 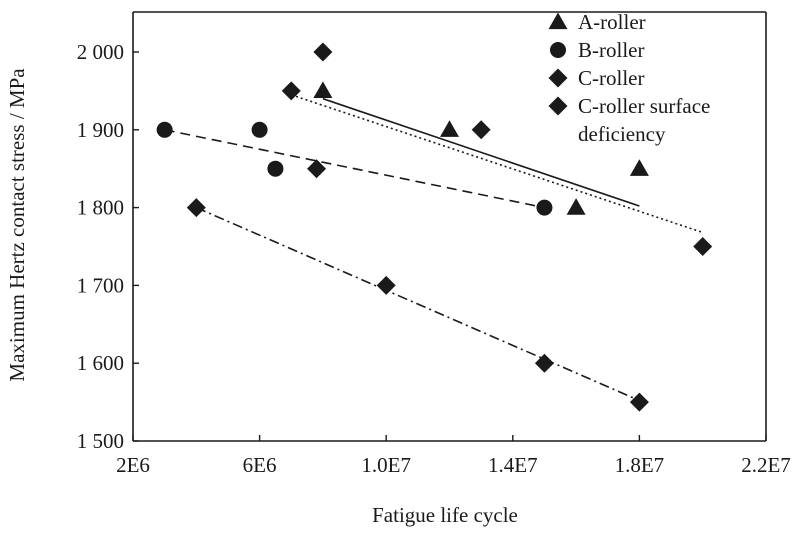 I want to click on x-tick-label: 1.0E7, so click(x=386, y=465).